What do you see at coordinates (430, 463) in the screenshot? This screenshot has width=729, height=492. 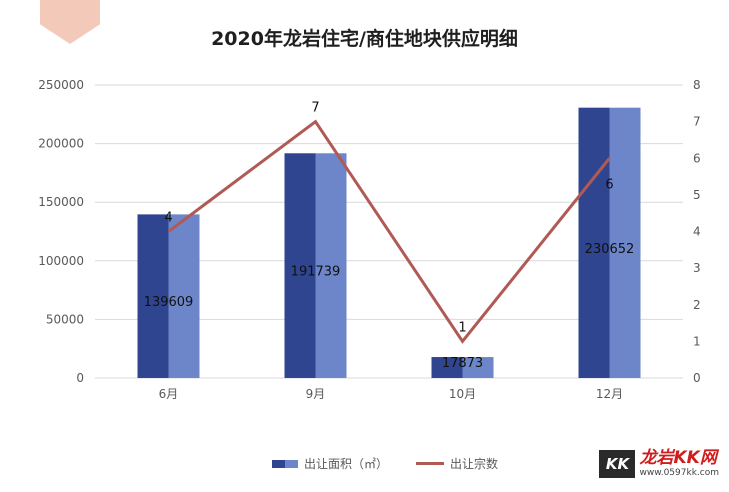 I see `legend-swatch-line` at bounding box center [430, 463].